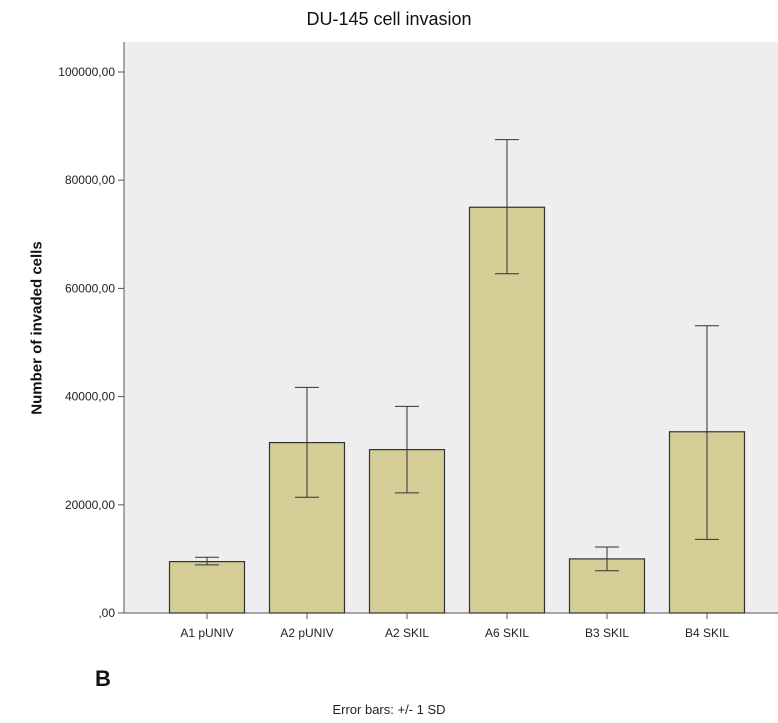 The width and height of the screenshot is (778, 723). What do you see at coordinates (389, 709) in the screenshot?
I see `error-bar-footnote: Error bars: +/- 1 SD` at bounding box center [389, 709].